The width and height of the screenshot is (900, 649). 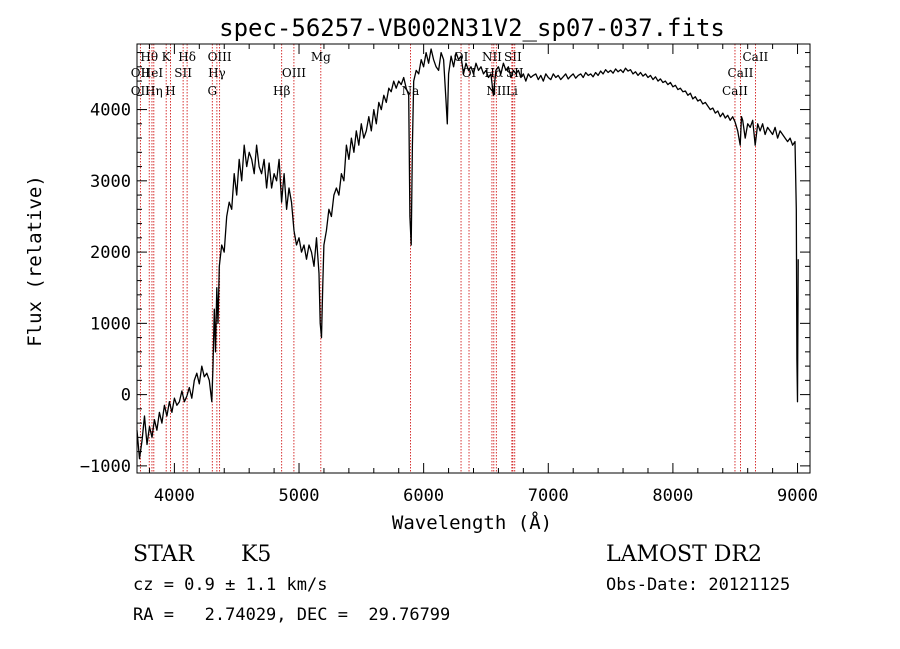 What do you see at coordinates (170, 91) in the screenshot?
I see `marker-label: H` at bounding box center [170, 91].